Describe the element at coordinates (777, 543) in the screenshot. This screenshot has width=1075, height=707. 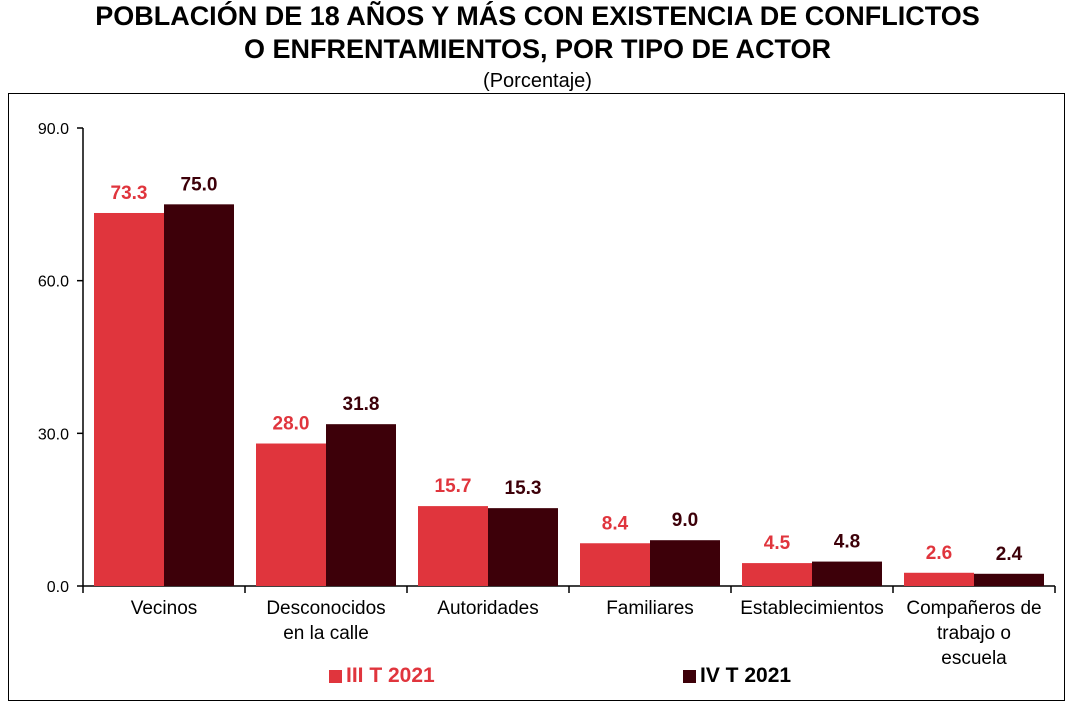
I see `data-label-series-1: 4.5` at that location.